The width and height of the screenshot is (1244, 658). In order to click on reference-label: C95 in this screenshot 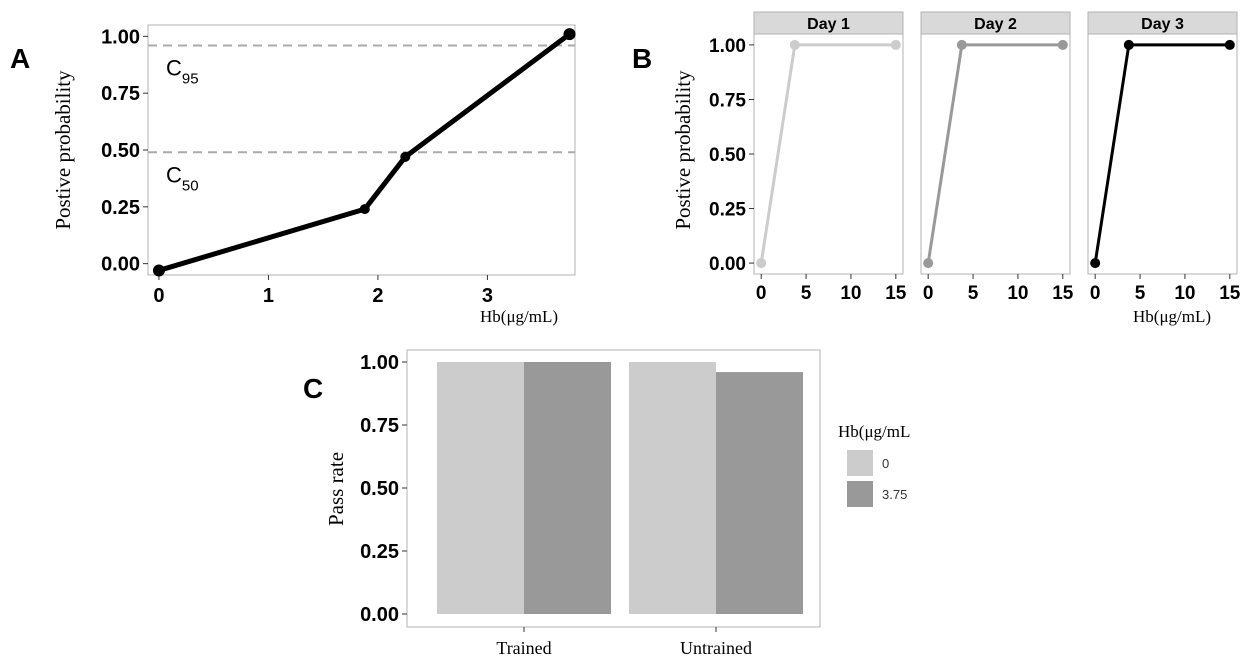, I will do `click(182, 71)`.